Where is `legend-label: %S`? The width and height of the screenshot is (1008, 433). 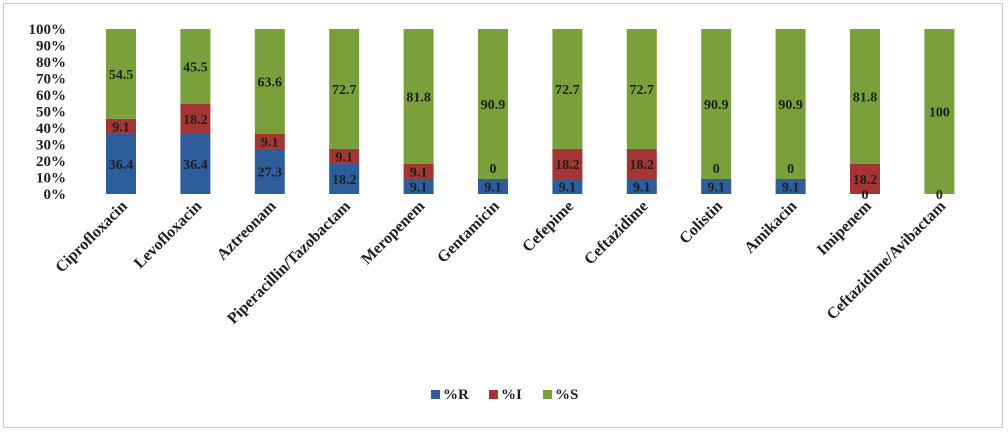 legend-label: %S is located at coordinates (566, 395).